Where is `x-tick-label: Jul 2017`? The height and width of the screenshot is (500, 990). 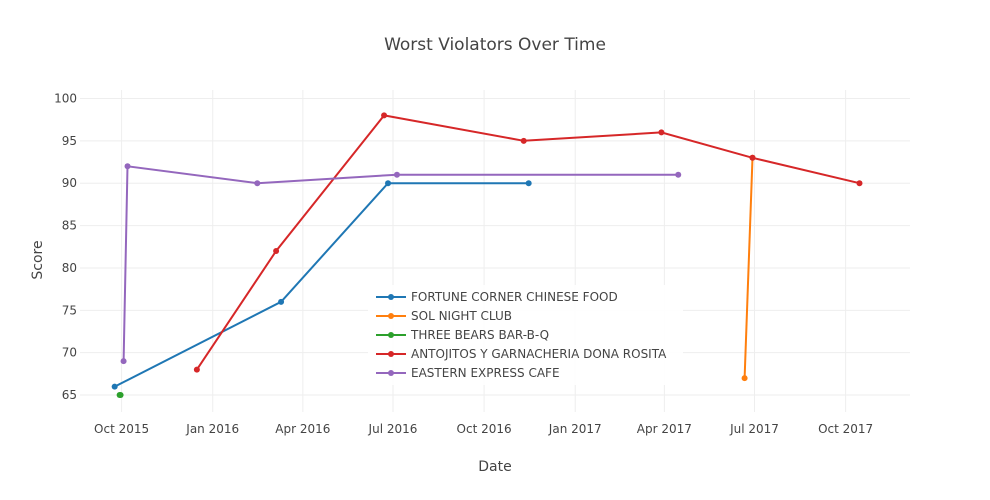
x-tick-label: Jul 2017 is located at coordinates (754, 429).